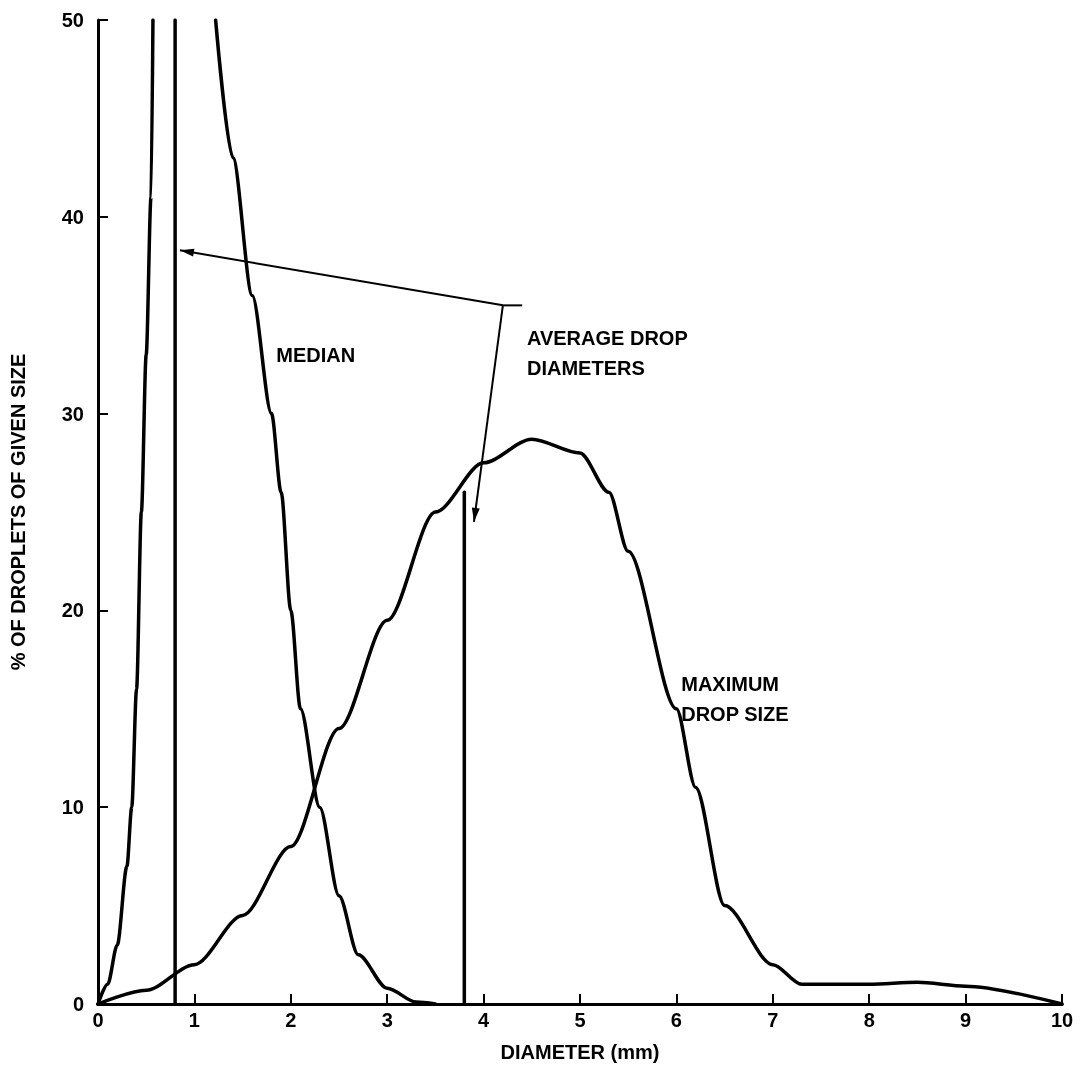 The image size is (1083, 1067). I want to click on series-label: MAXIMUM DROP SIZE, so click(735, 698).